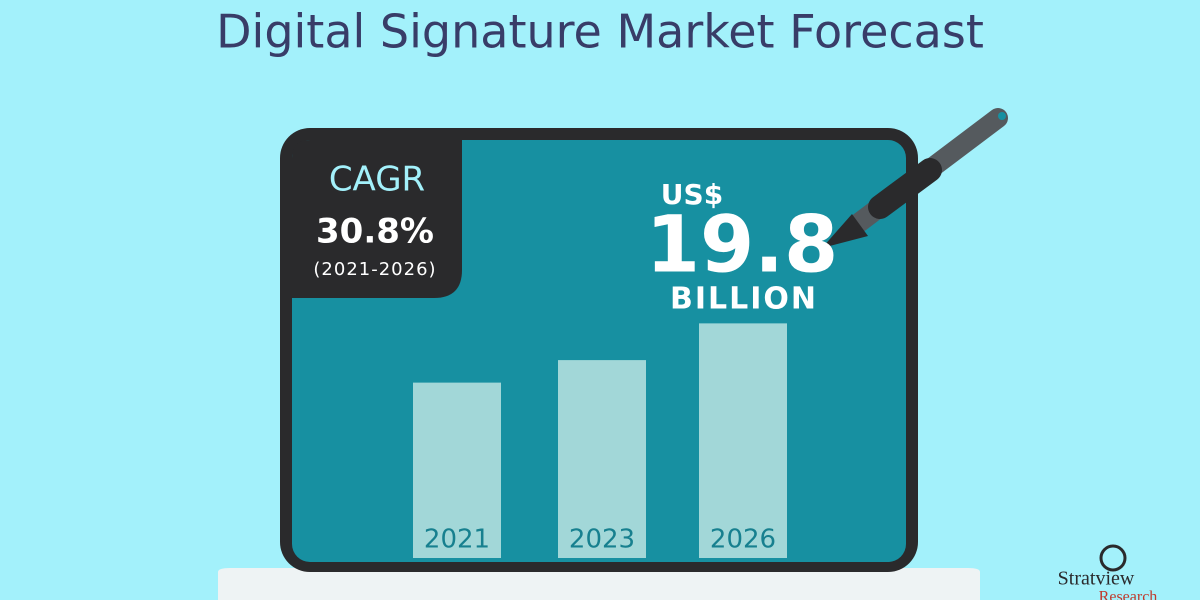 Image resolution: width=1200 pixels, height=600 pixels. I want to click on cagr-box, so click(377, 219).